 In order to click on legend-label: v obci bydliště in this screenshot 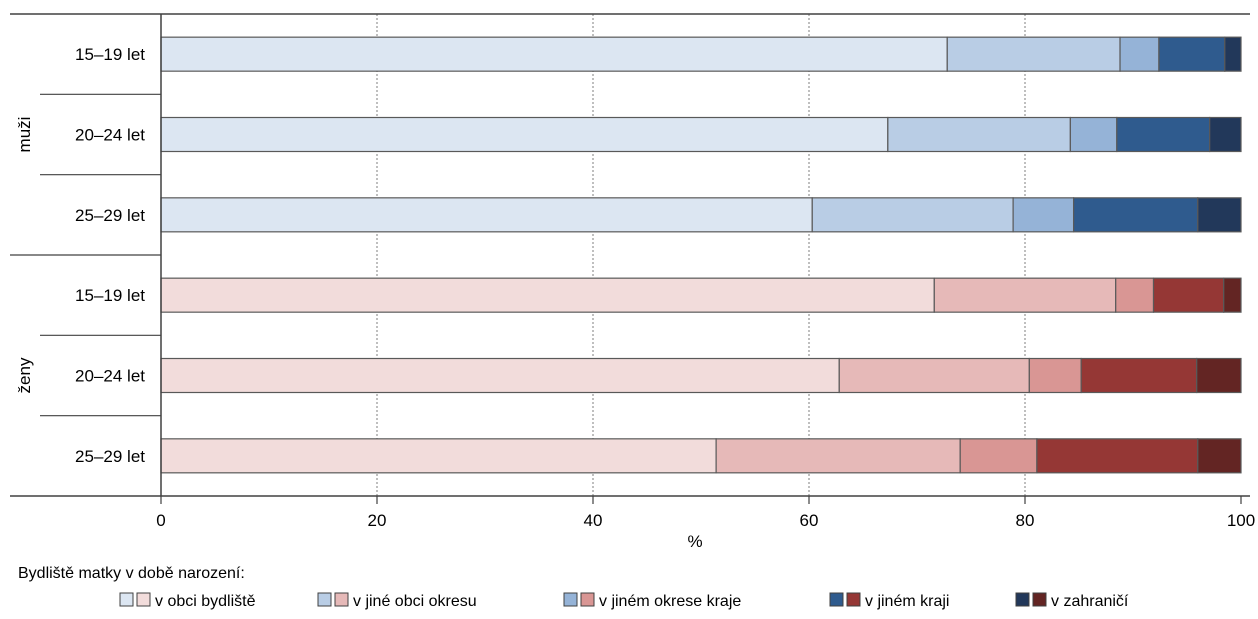, I will do `click(205, 601)`.